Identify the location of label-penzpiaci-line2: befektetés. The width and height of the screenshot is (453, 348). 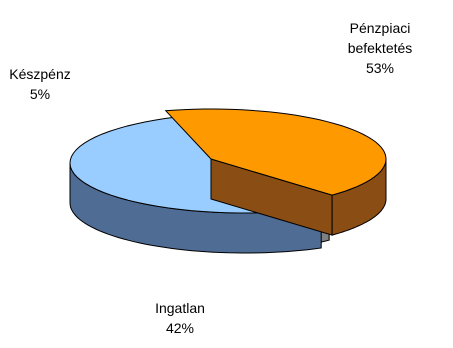
(380, 48).